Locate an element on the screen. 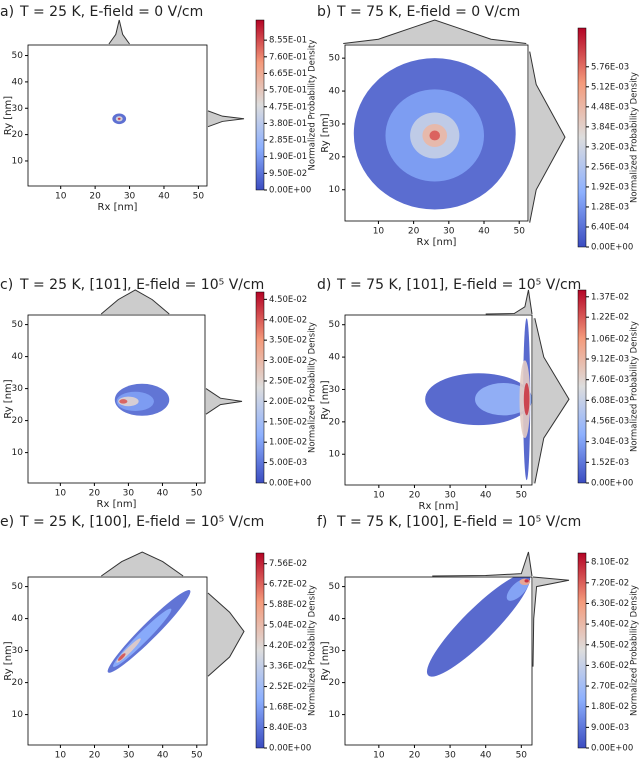 Image resolution: width=639 pixels, height=761 pixels. x-axis-label: Rx [nm] is located at coordinates (439, 506).